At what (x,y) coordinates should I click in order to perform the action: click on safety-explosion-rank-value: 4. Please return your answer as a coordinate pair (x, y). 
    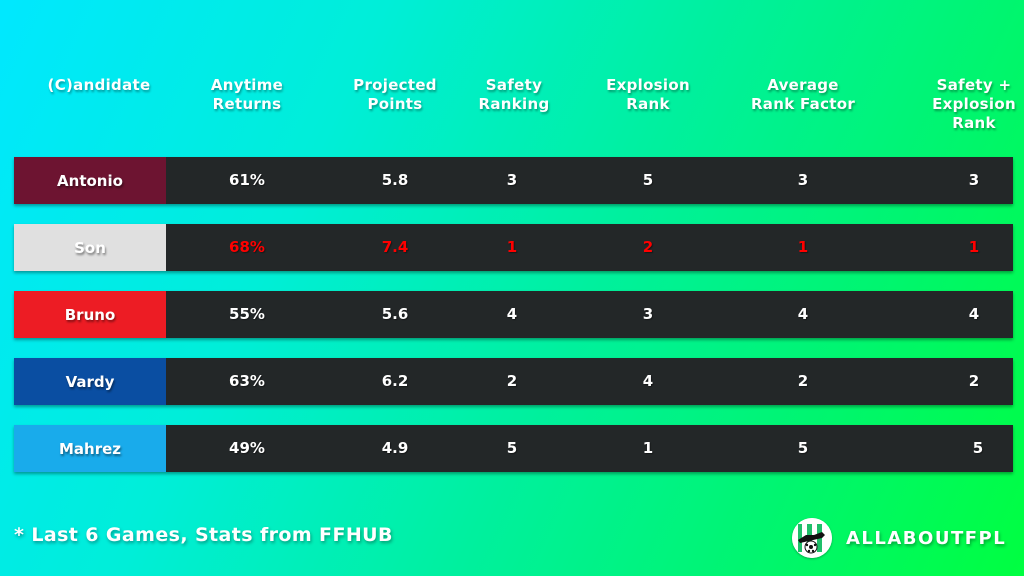
    Looking at the image, I should click on (974, 314).